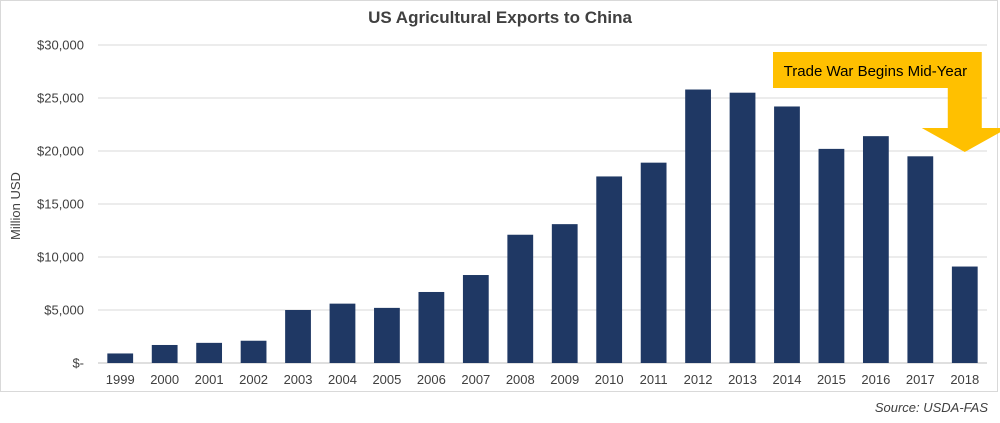  Describe the element at coordinates (60, 98) in the screenshot. I see `y-tick-label: $25,000` at that location.